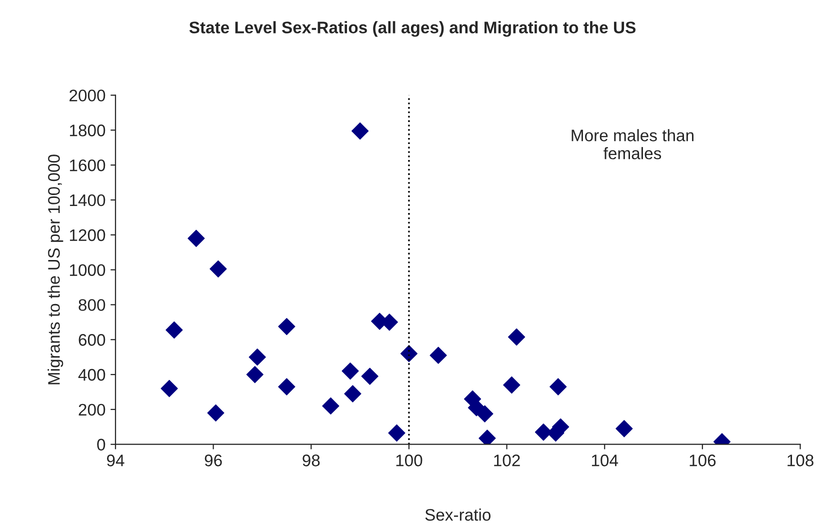 Image resolution: width=825 pixels, height=529 pixels. I want to click on y-tick-label: 1400, so click(88, 200).